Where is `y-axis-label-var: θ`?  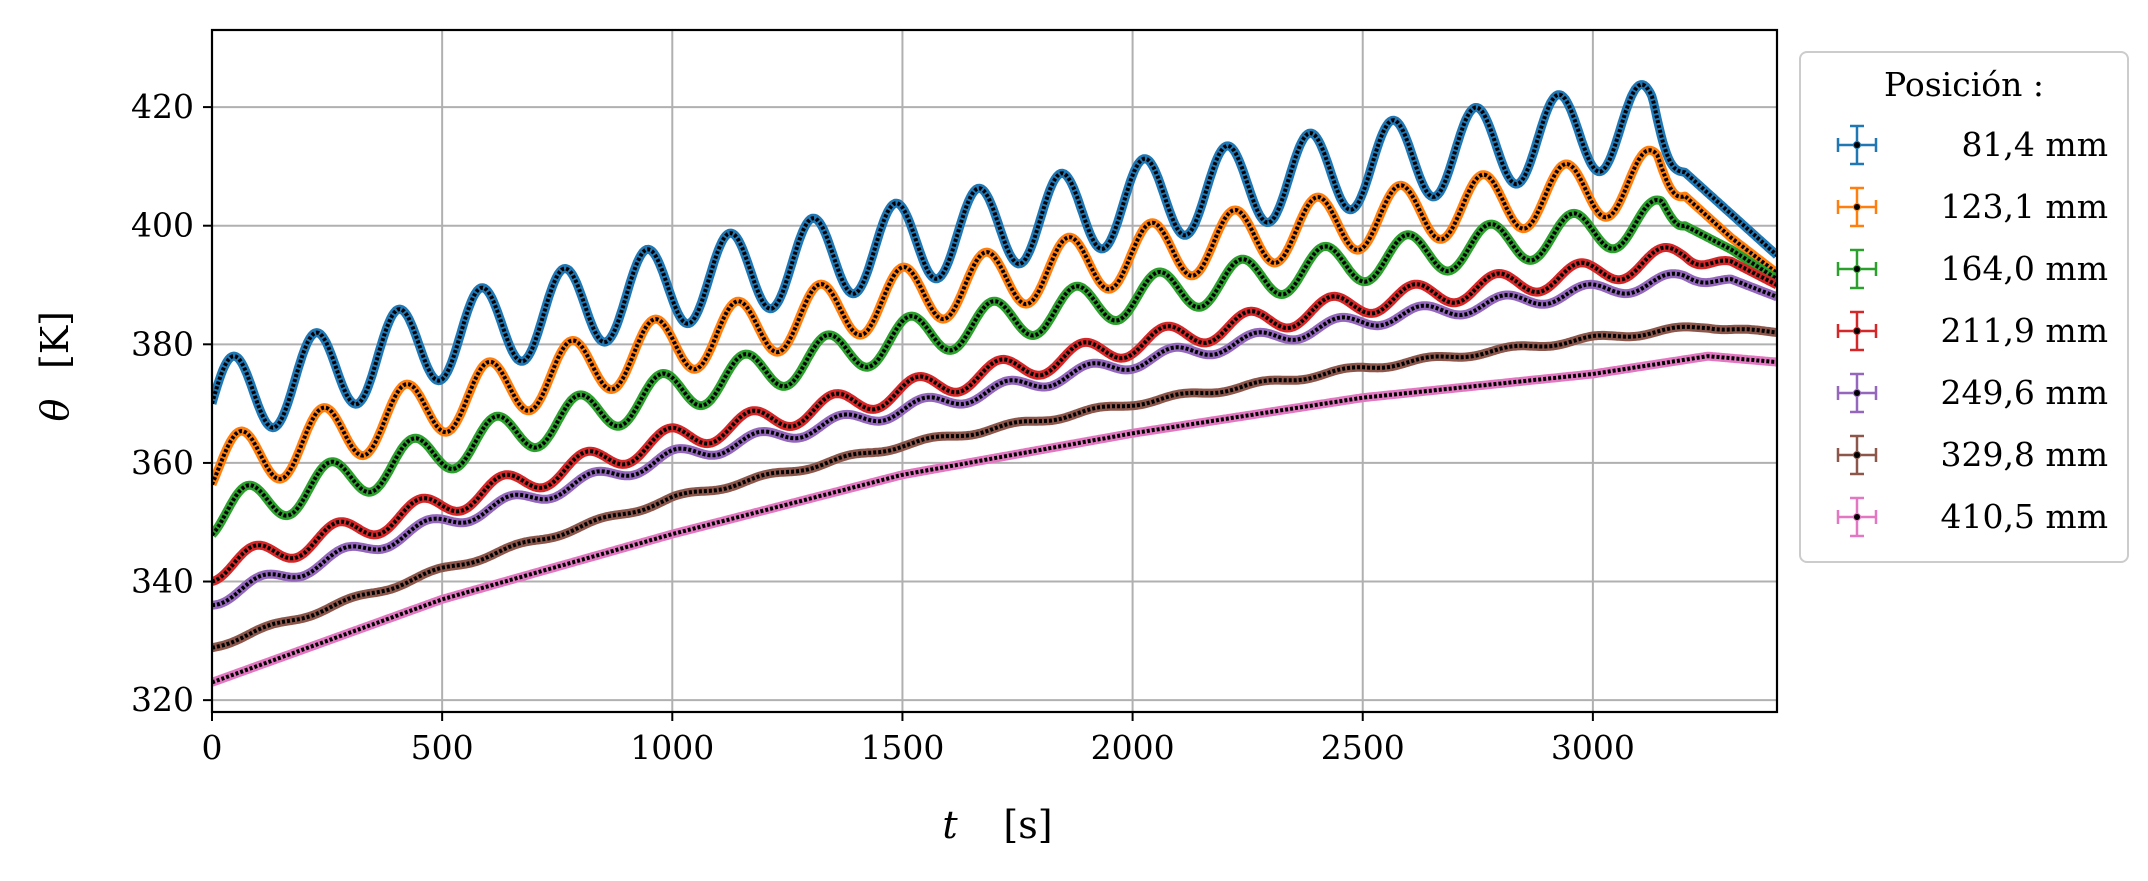 y-axis-label-var: θ is located at coordinates (55, 409).